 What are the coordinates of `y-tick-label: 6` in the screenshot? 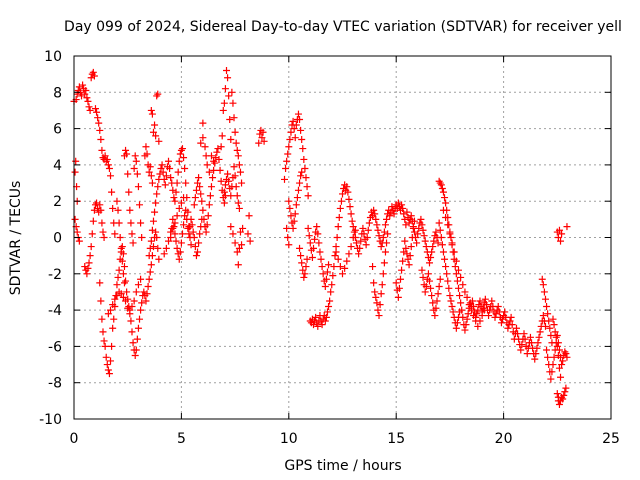 It's located at (57, 130).